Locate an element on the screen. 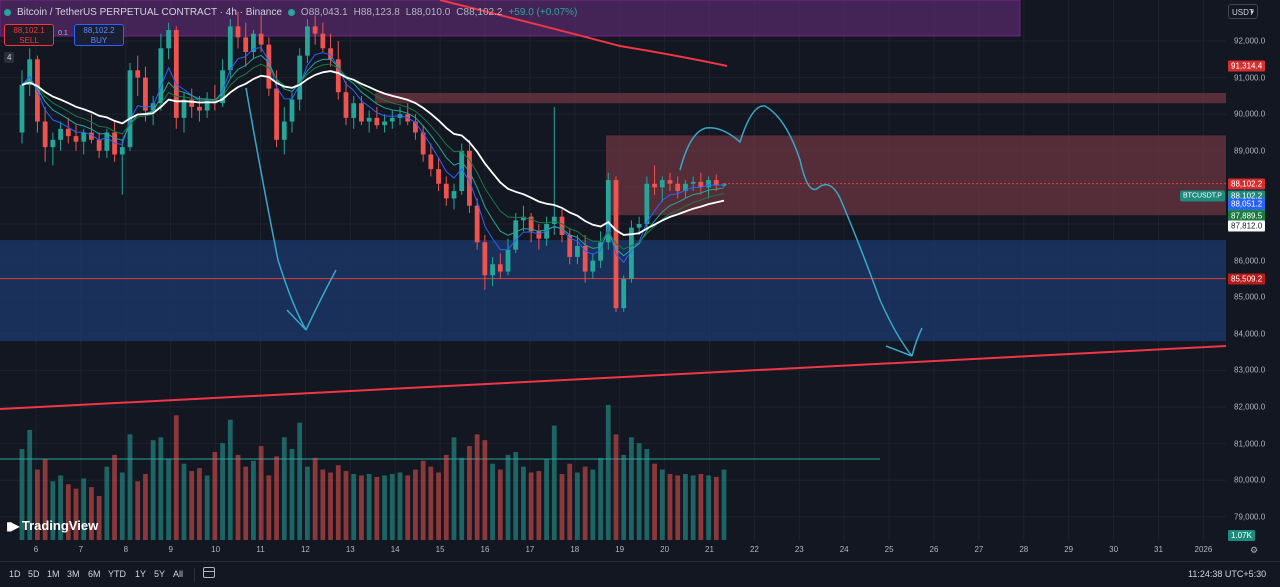  range-5d: 5D is located at coordinates (34, 574).